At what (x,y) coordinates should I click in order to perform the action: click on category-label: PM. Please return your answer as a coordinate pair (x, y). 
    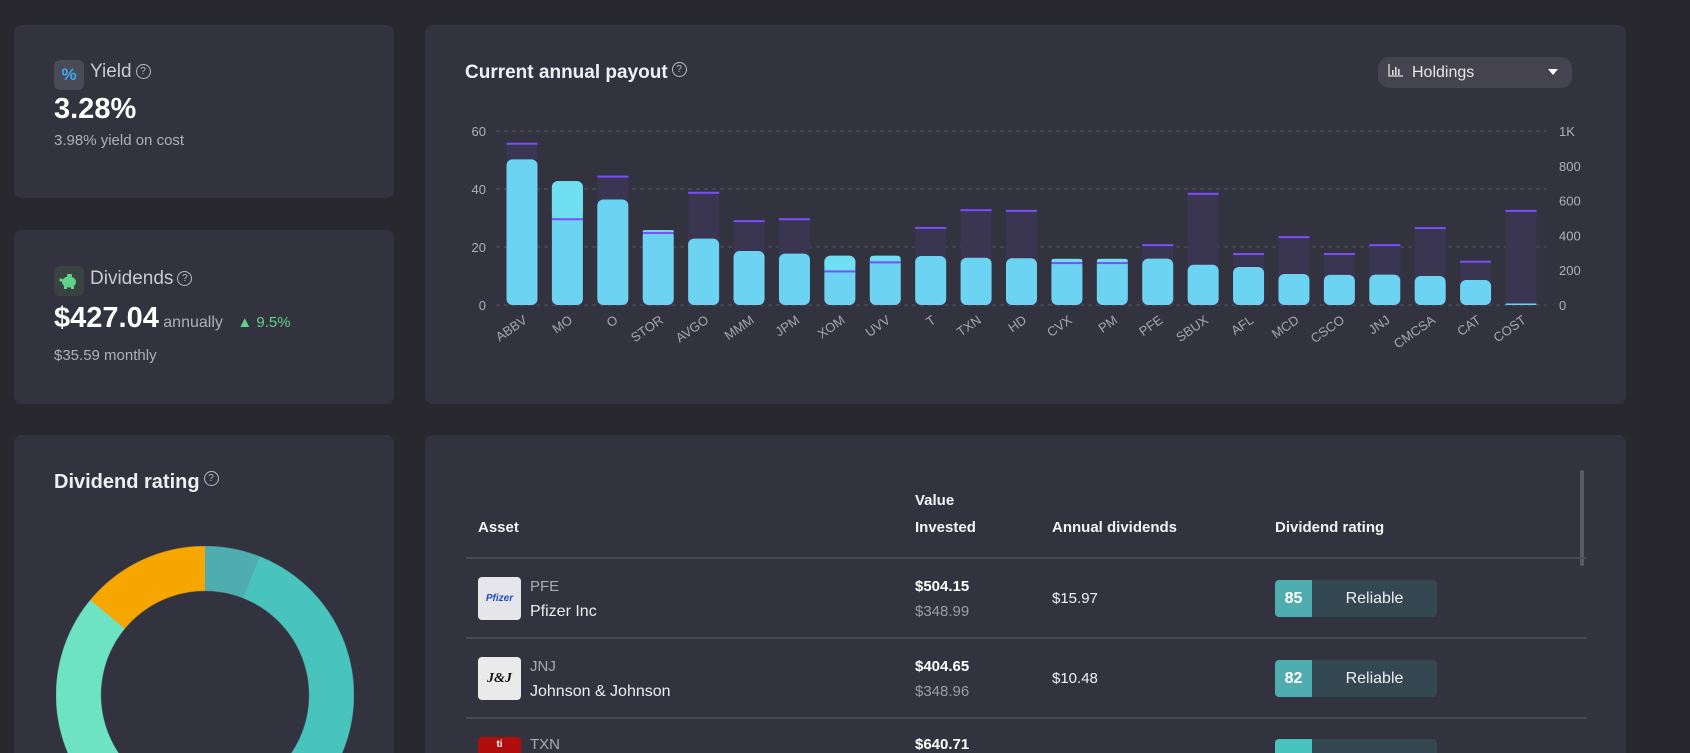
    Looking at the image, I should click on (1107, 323).